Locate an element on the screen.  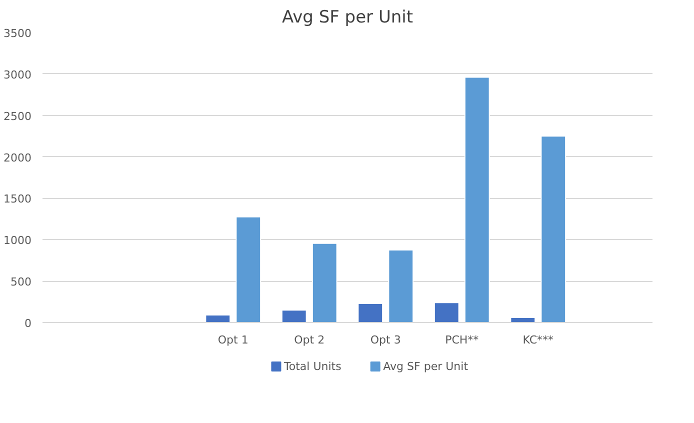
y-tick-label: 0 is located at coordinates (28, 323).